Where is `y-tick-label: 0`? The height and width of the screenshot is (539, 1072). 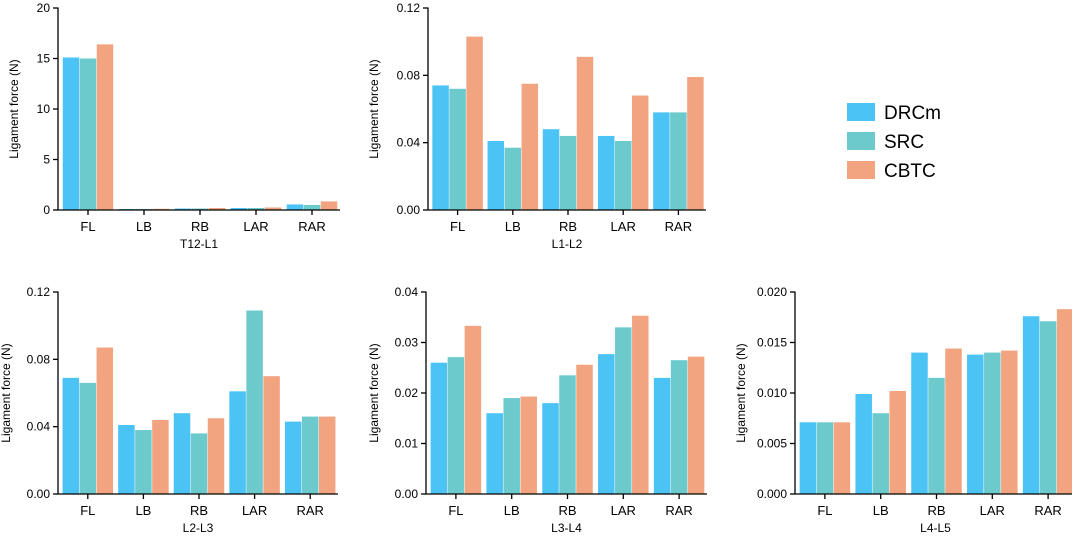
y-tick-label: 0 is located at coordinates (46, 210).